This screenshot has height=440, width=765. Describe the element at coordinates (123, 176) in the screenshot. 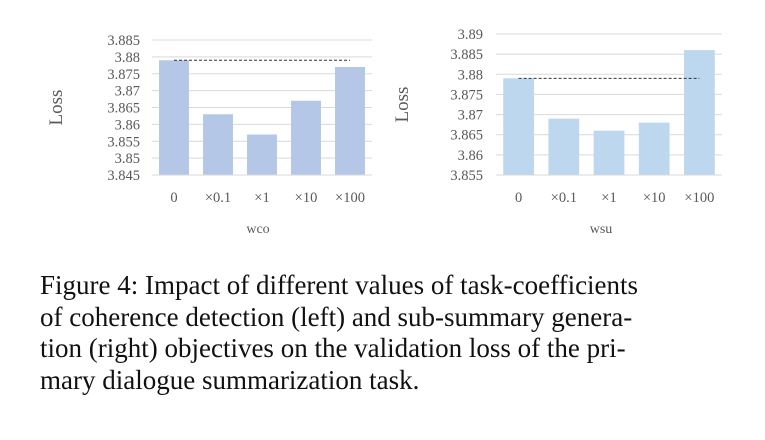

I see `y-tick-label: 3.845` at that location.